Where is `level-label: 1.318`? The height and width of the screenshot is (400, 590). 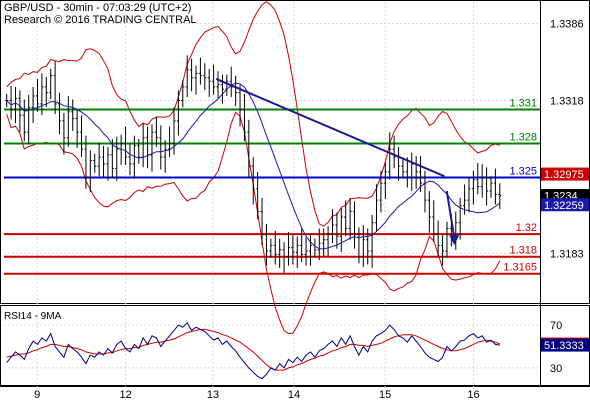
level-label: 1.318 is located at coordinates (523, 251).